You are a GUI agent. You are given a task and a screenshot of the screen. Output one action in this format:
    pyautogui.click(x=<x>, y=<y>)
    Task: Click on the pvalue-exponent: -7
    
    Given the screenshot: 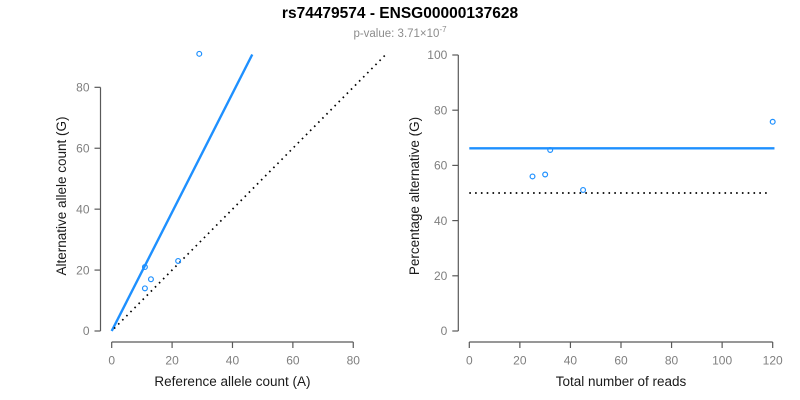 What is the action you would take?
    pyautogui.click(x=443, y=29)
    